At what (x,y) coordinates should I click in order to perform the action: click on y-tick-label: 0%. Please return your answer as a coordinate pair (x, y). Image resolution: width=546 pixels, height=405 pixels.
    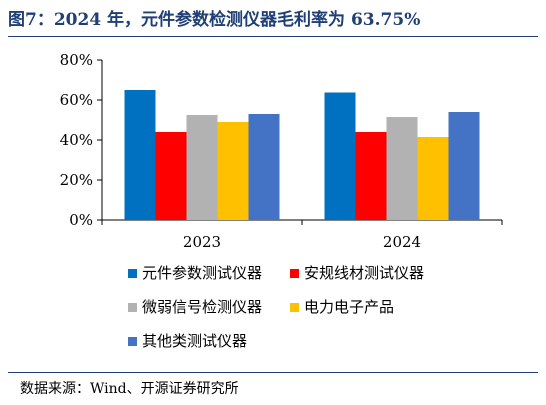
    Looking at the image, I should click on (81, 220).